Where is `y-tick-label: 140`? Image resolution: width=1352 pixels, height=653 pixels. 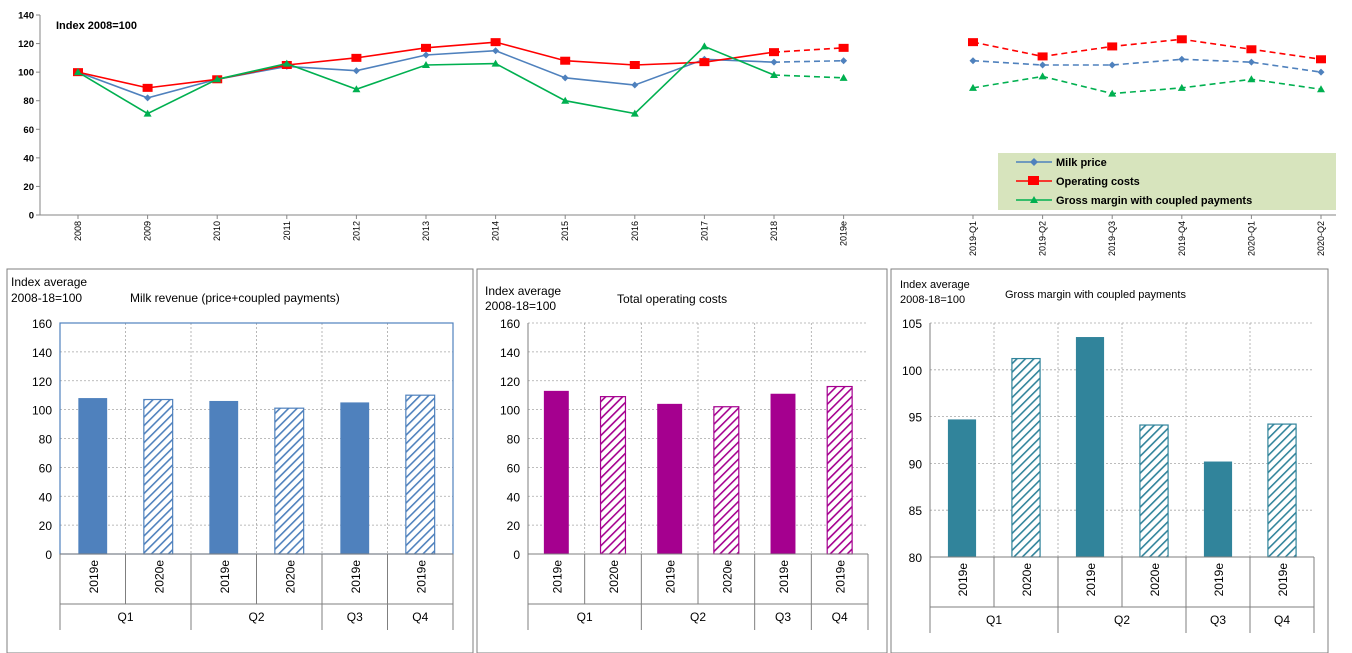 y-tick-label: 140 is located at coordinates (26, 16).